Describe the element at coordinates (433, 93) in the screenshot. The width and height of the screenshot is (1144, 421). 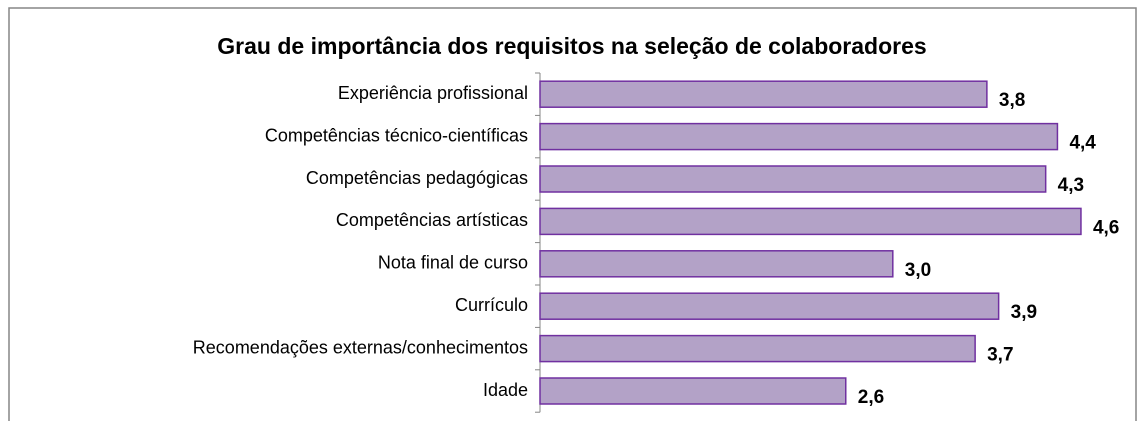
I see `y-tick-label: Experiência profissional` at that location.